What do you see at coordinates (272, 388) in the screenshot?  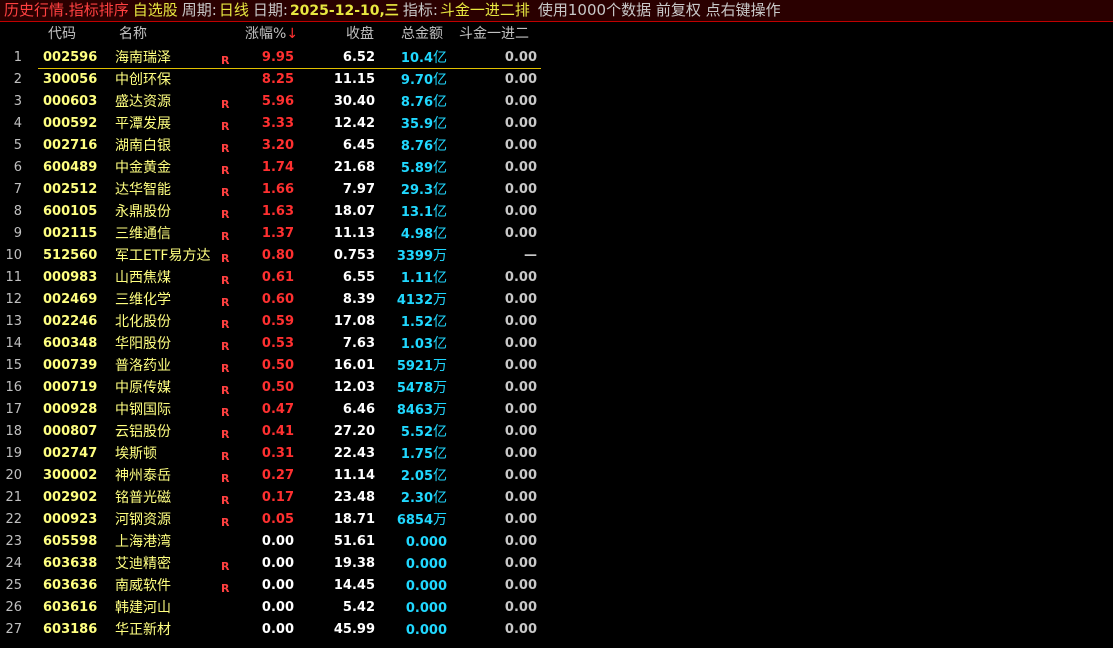 I see `table-row: 16 000719 中原传媒 R 0.50 12.03 5478万 0.00` at bounding box center [272, 388].